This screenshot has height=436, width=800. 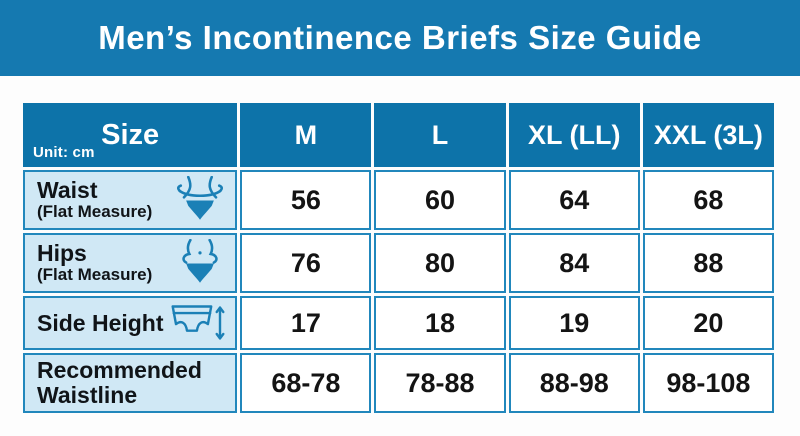 I want to click on size-header-label: Size, so click(x=130, y=134).